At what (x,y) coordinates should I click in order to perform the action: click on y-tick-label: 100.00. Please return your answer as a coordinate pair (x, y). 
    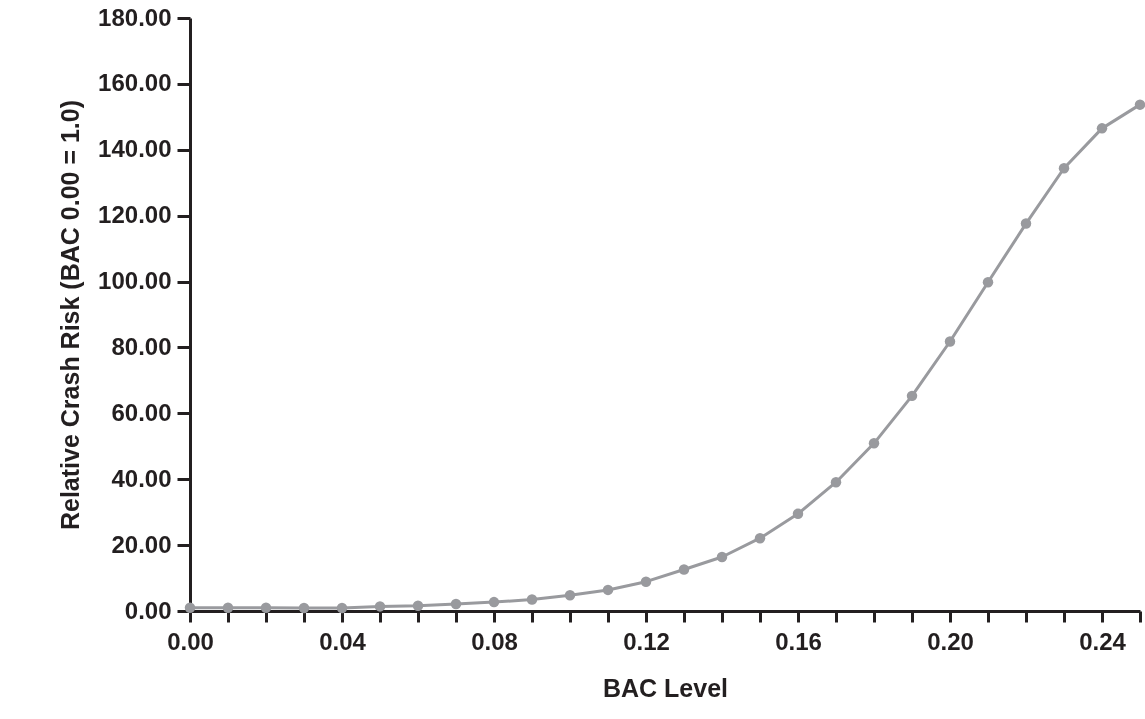
    Looking at the image, I should click on (135, 281).